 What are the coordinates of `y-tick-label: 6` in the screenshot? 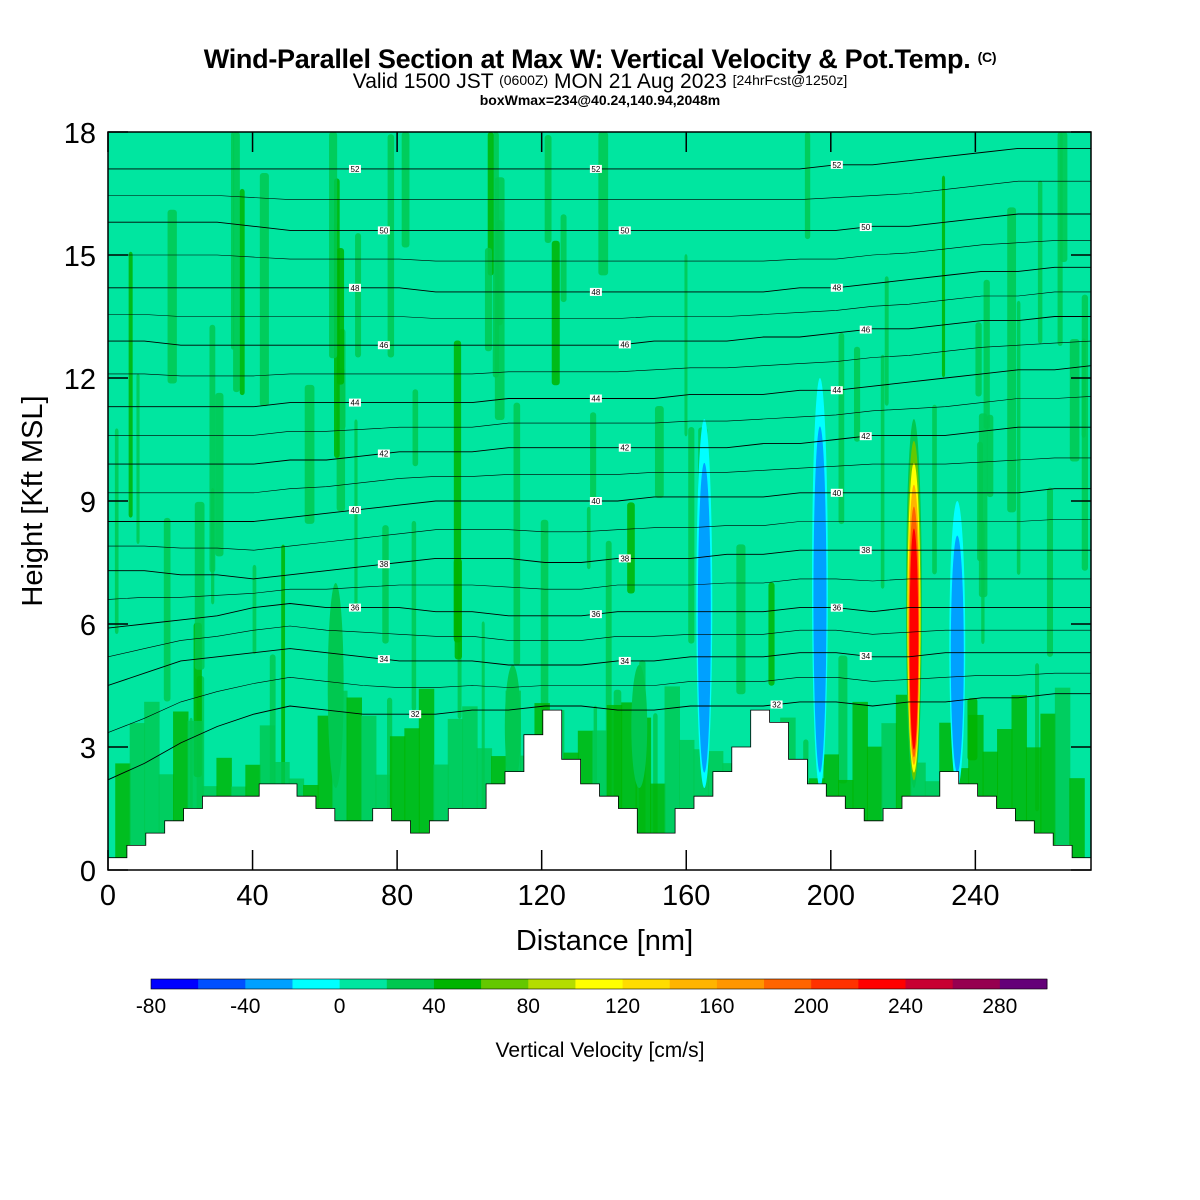 It's located at (88, 626).